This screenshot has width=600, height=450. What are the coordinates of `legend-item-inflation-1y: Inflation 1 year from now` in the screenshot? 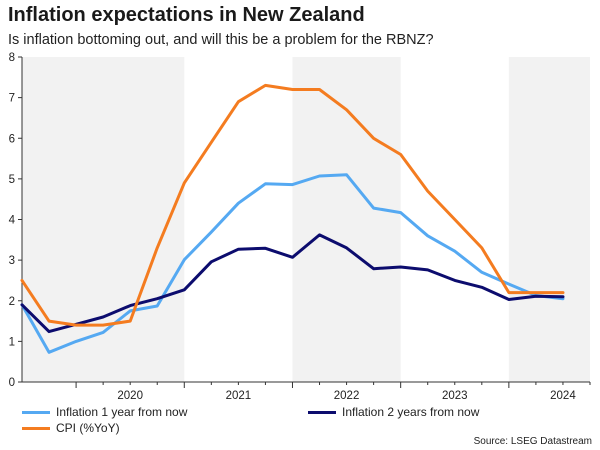 It's located at (104, 412).